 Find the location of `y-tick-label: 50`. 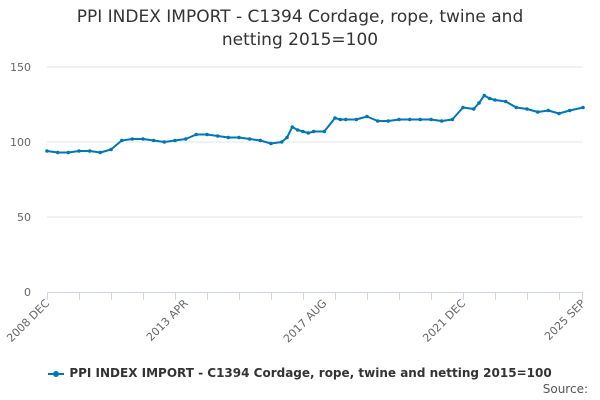

y-tick-label: 50 is located at coordinates (24, 217).